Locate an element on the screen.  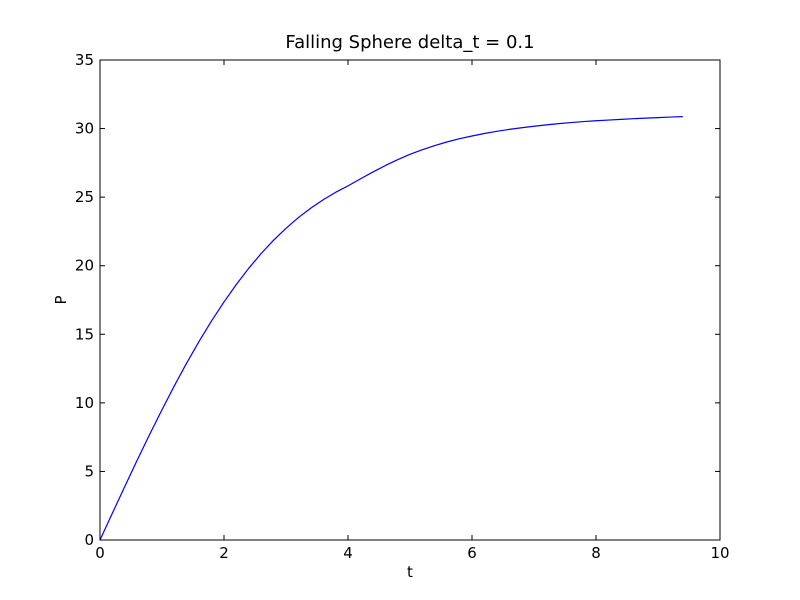
x-tick-label-5: 10 is located at coordinates (719, 553).